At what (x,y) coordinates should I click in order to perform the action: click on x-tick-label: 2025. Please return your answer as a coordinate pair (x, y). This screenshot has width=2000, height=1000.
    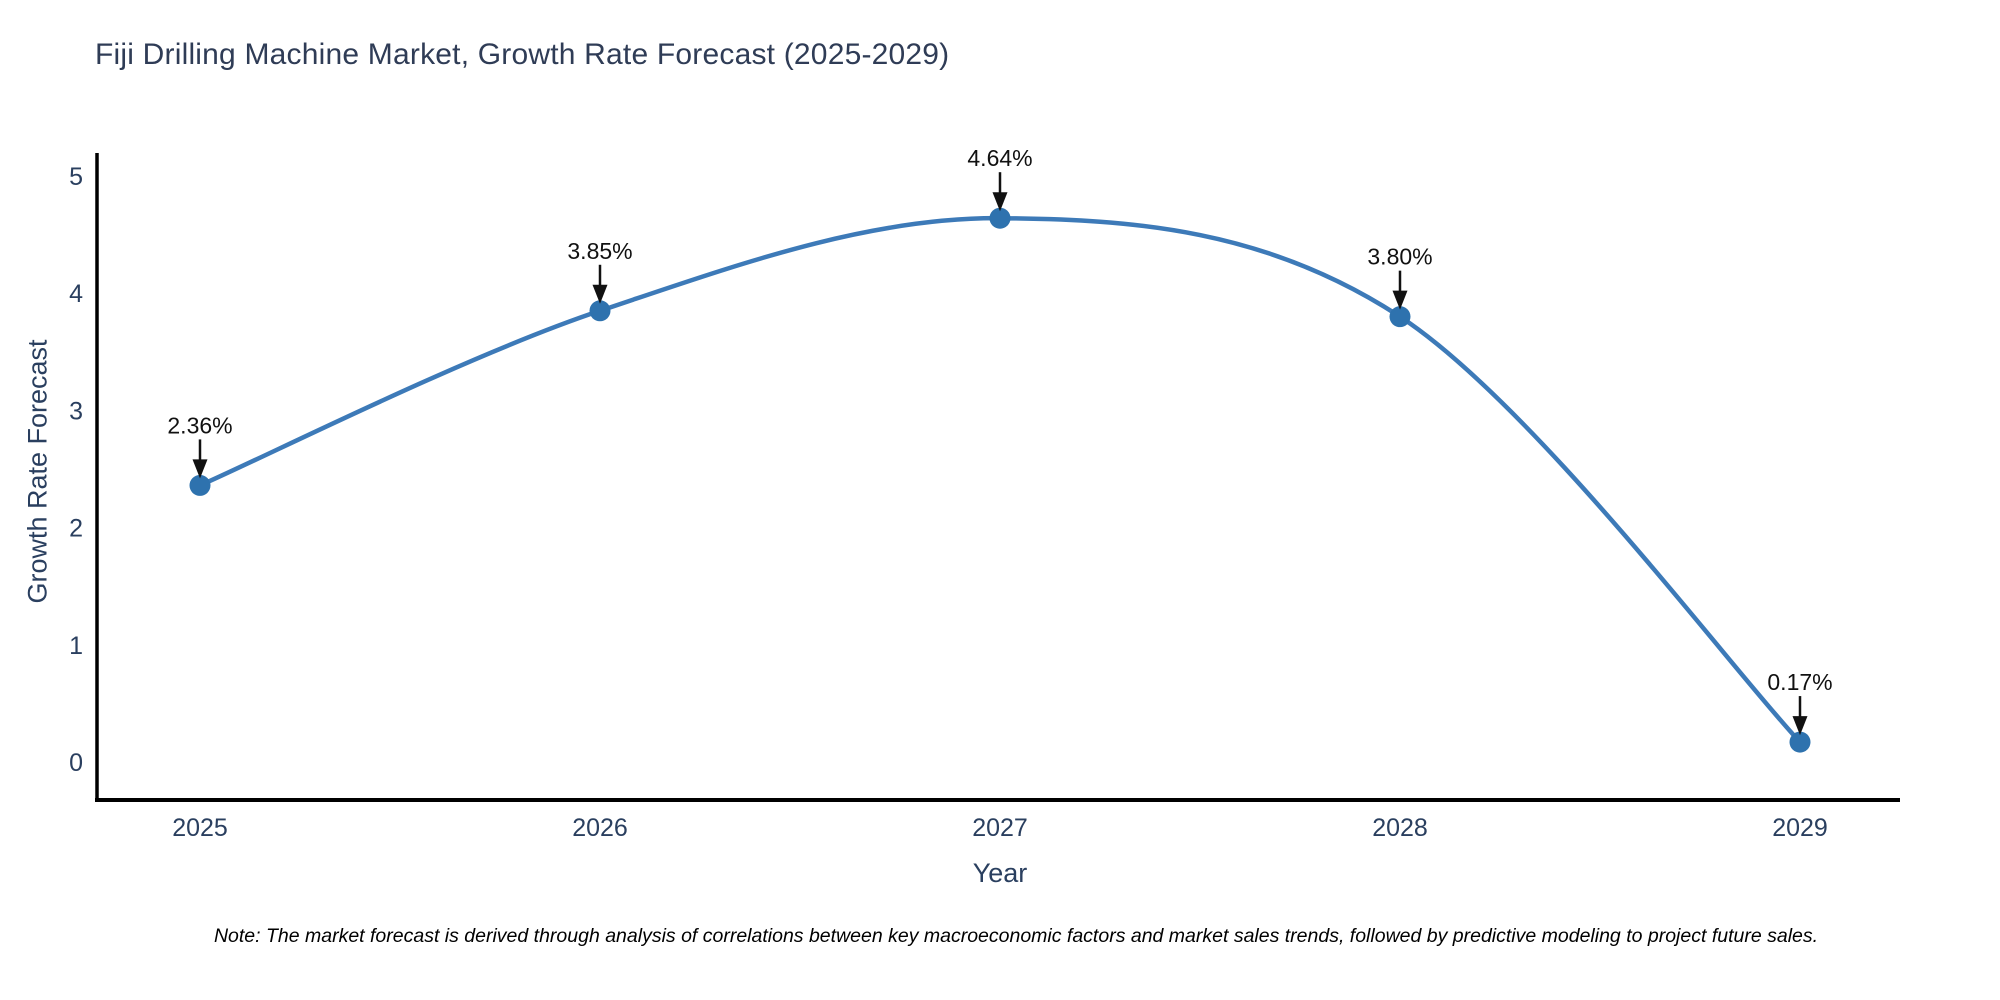
    Looking at the image, I should click on (200, 828).